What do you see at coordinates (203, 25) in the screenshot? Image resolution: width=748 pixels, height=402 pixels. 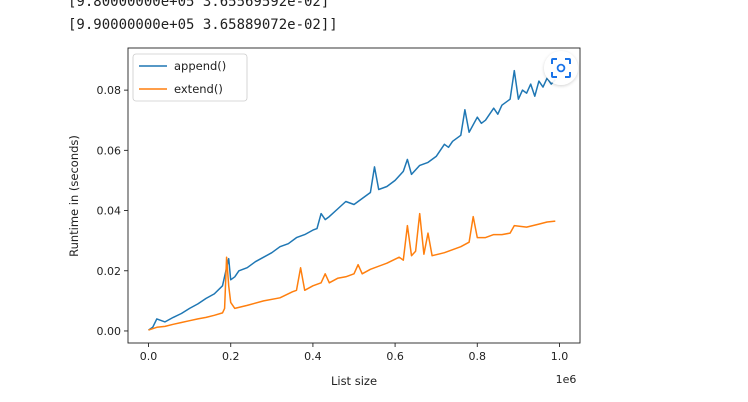 I see `console-line: [9.90000000e+05 3.65889072e-02]]` at bounding box center [203, 25].